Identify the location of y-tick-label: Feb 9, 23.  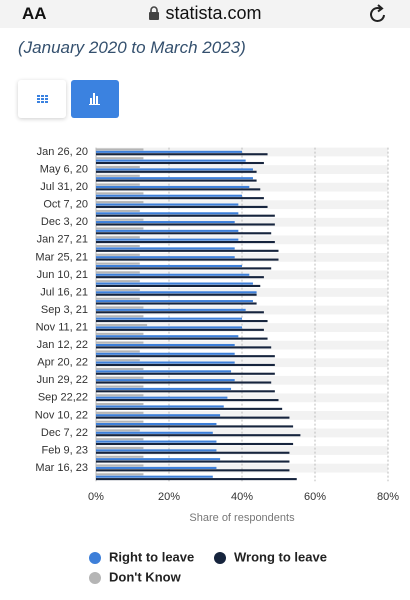
(65, 450).